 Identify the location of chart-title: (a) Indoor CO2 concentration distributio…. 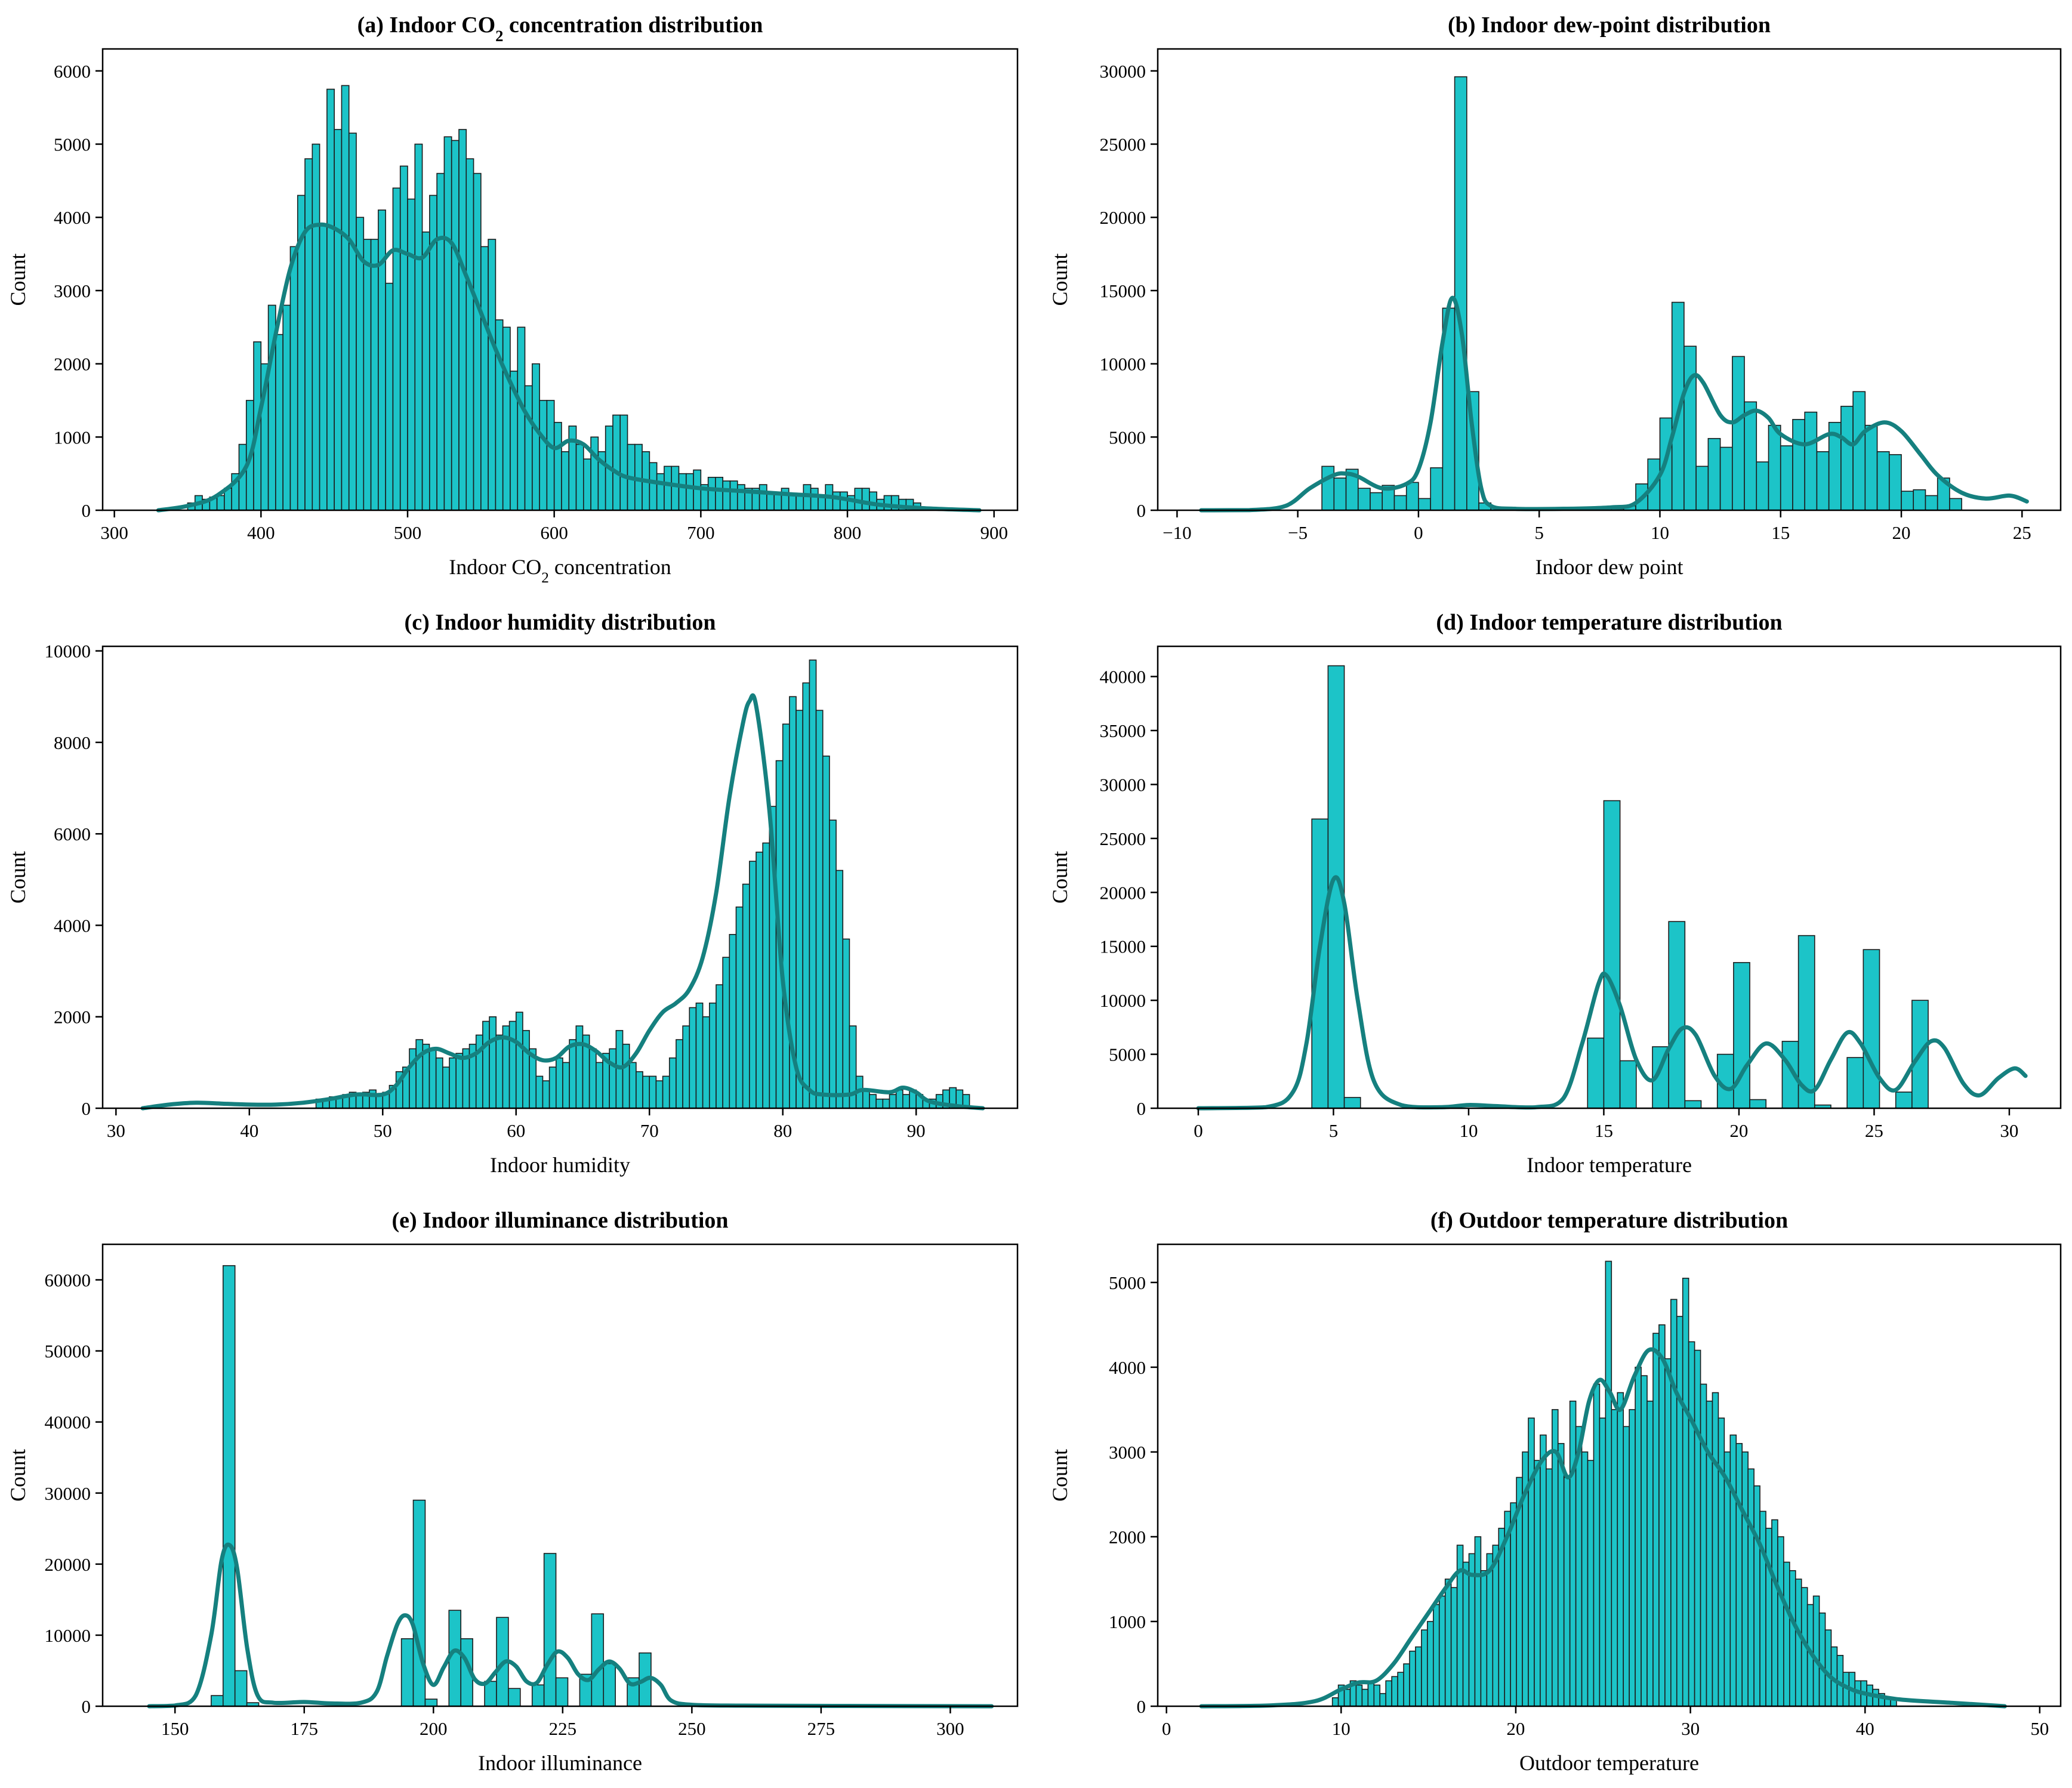
(560, 29).